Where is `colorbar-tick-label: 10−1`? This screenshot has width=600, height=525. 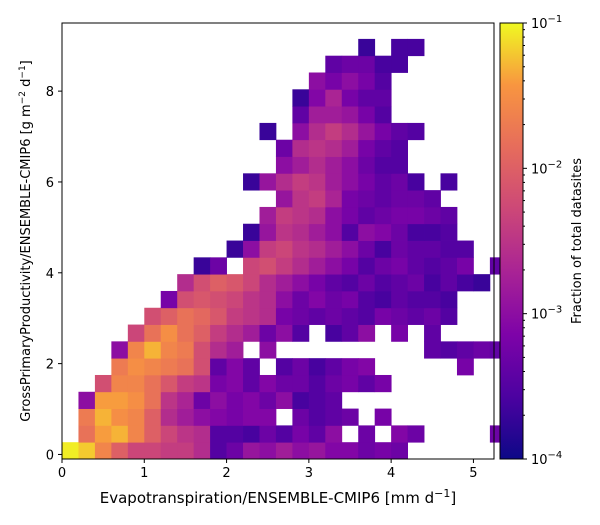
colorbar-tick-label: 10−1 is located at coordinates (546, 23).